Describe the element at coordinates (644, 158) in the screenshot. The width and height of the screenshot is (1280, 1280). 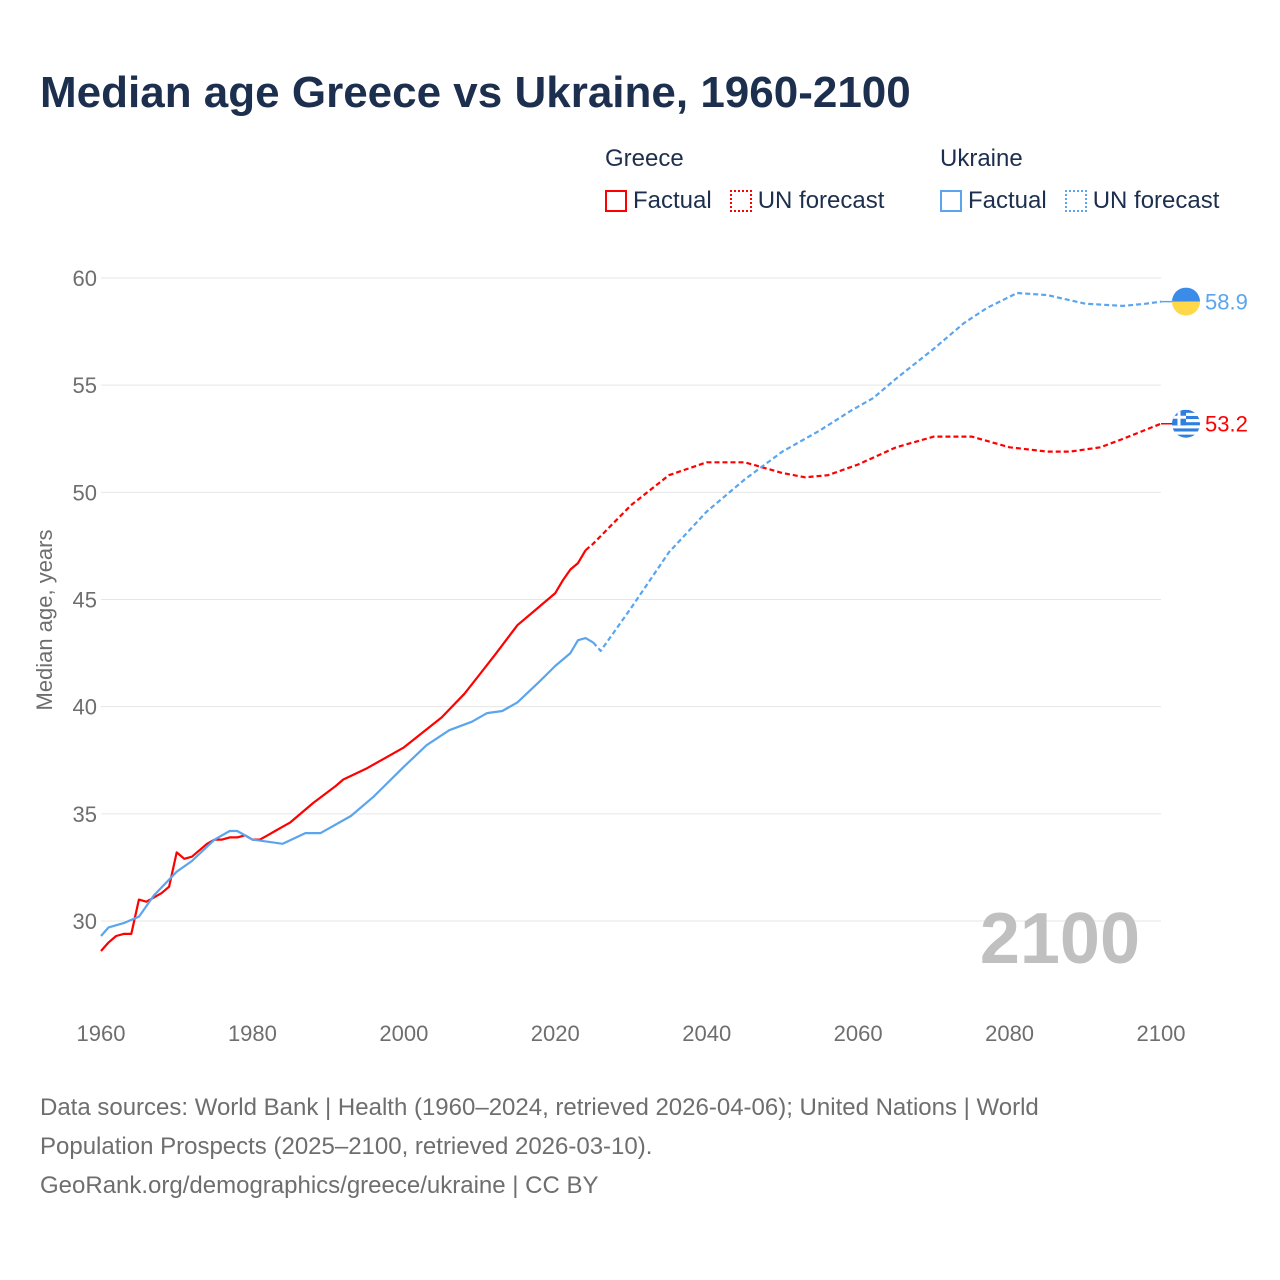
I see `legend-greece-title: Greece` at that location.